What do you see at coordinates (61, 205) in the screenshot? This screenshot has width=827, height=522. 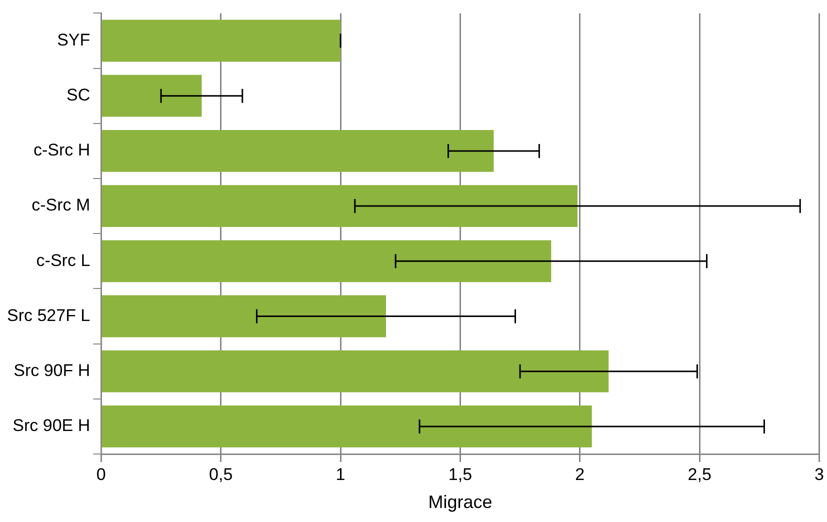 I see `y-tick-label: c-Src M` at bounding box center [61, 205].